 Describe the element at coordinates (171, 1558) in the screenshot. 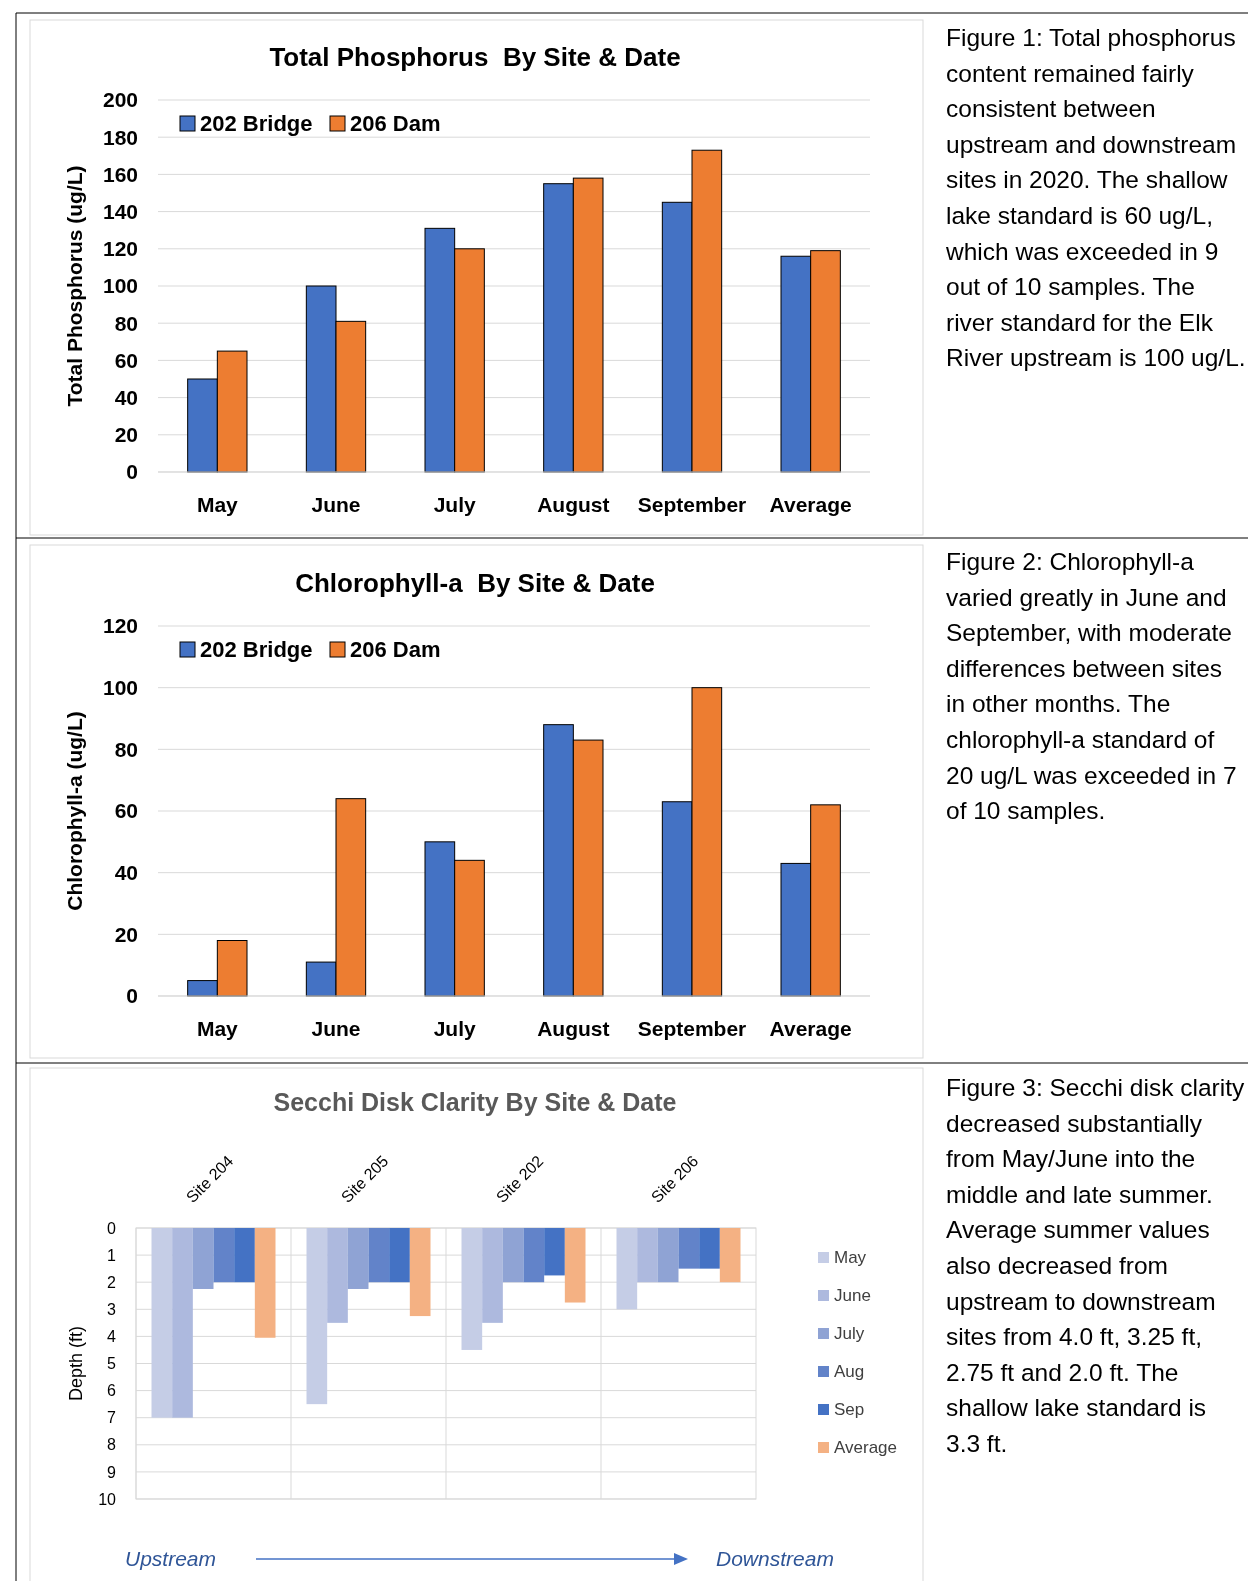

I see `text: Upstream` at that location.